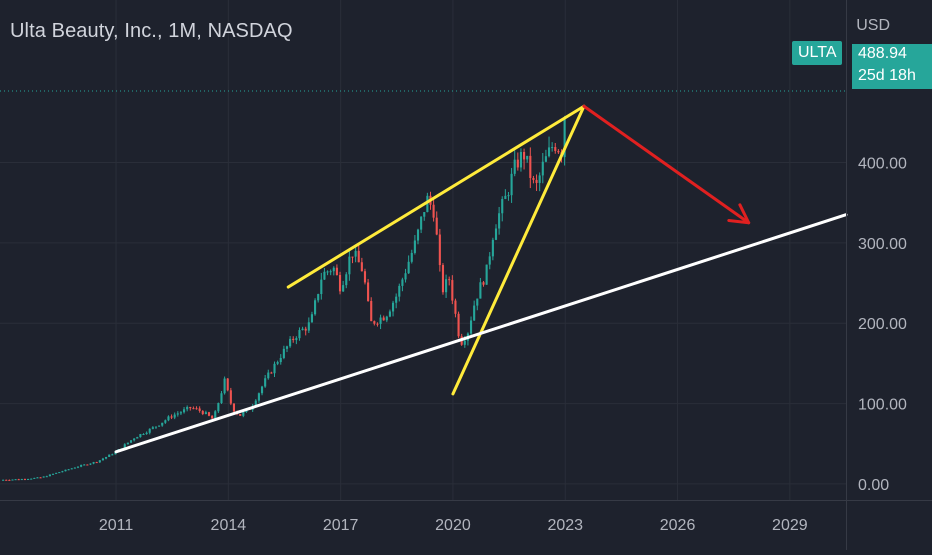  Describe the element at coordinates (739, 214) in the screenshot. I see `forecast-arrow-head` at that location.